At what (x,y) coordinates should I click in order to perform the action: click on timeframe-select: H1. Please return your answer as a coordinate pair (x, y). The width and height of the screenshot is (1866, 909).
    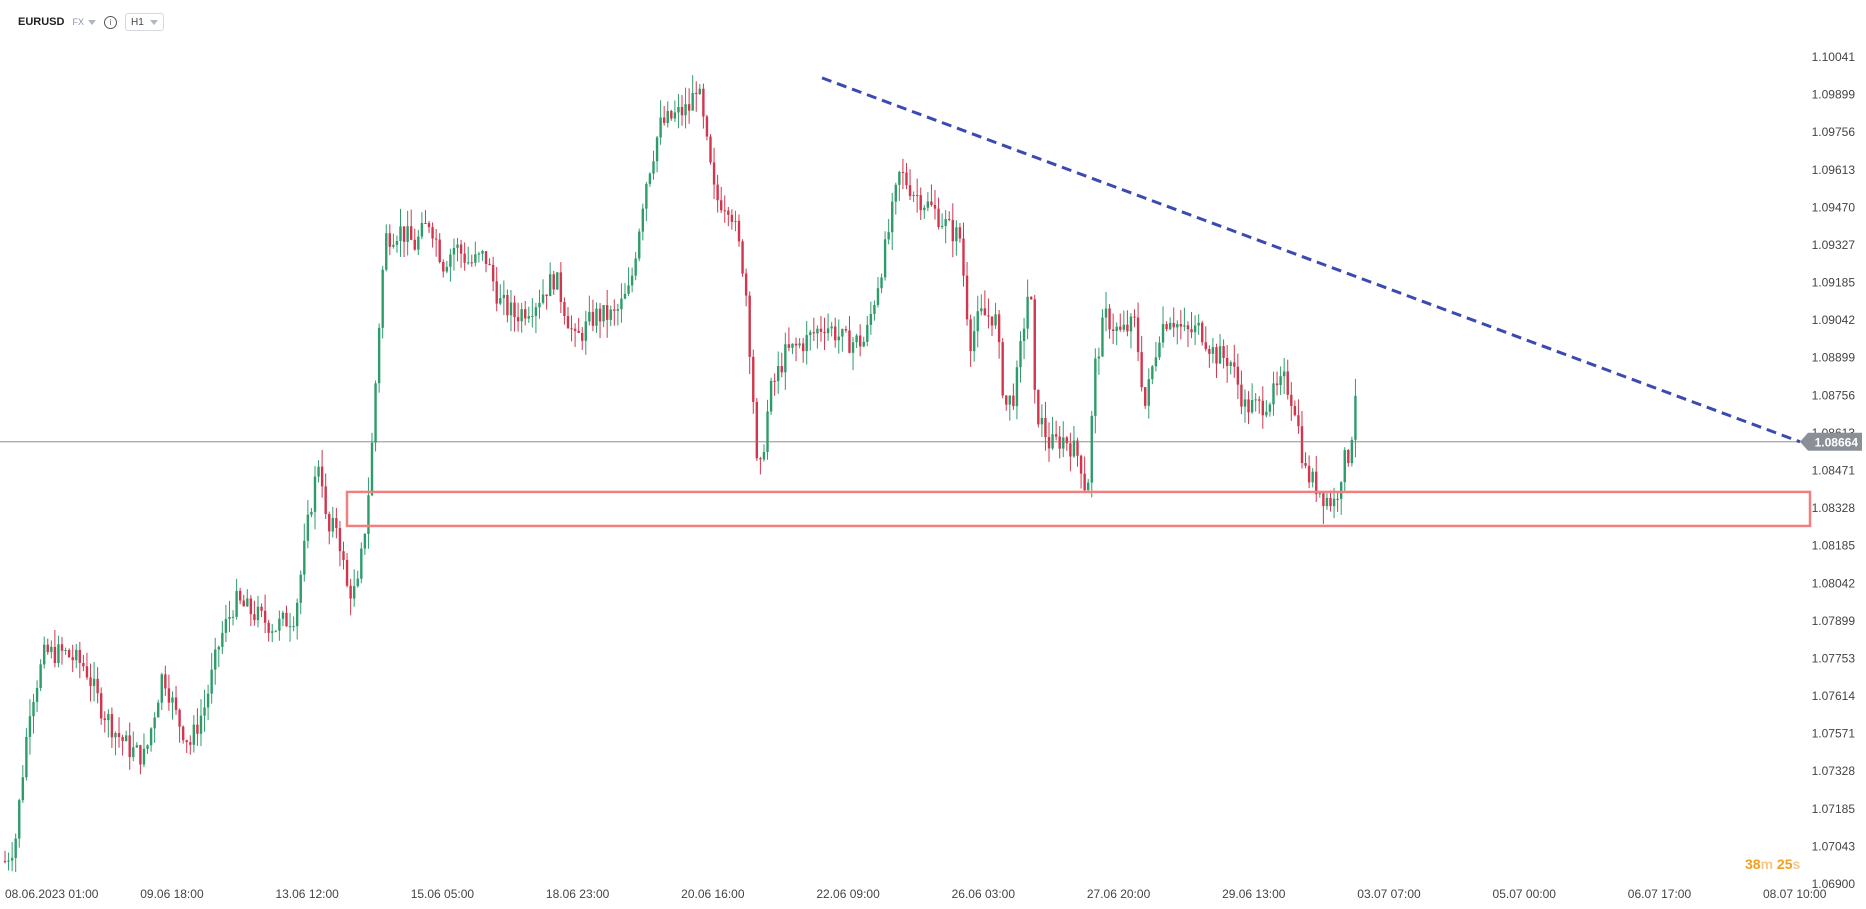
    Looking at the image, I should click on (144, 22).